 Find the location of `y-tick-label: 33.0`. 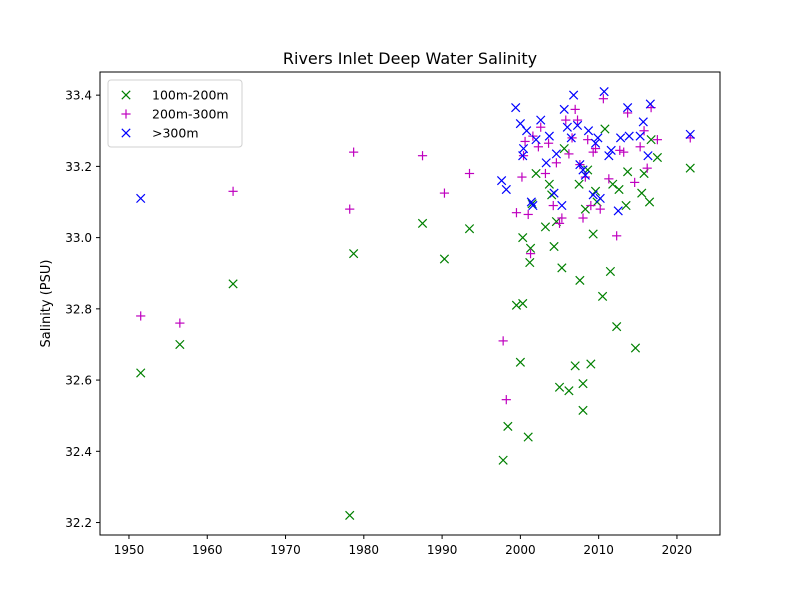

y-tick-label: 33.0 is located at coordinates (78, 238).